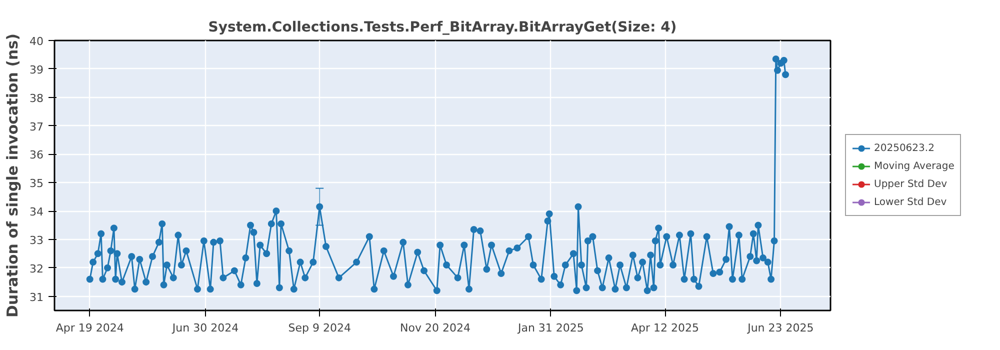 This screenshot has height=350, width=1000. What do you see at coordinates (37, 127) in the screenshot?
I see `y-tick-label: 37` at bounding box center [37, 127].